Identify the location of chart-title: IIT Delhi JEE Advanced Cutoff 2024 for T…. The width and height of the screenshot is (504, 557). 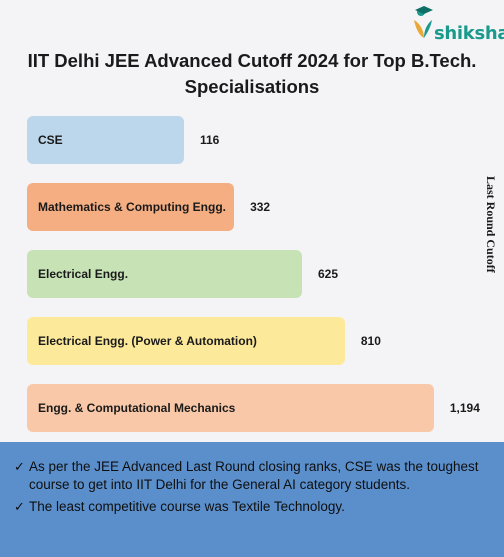
(252, 73).